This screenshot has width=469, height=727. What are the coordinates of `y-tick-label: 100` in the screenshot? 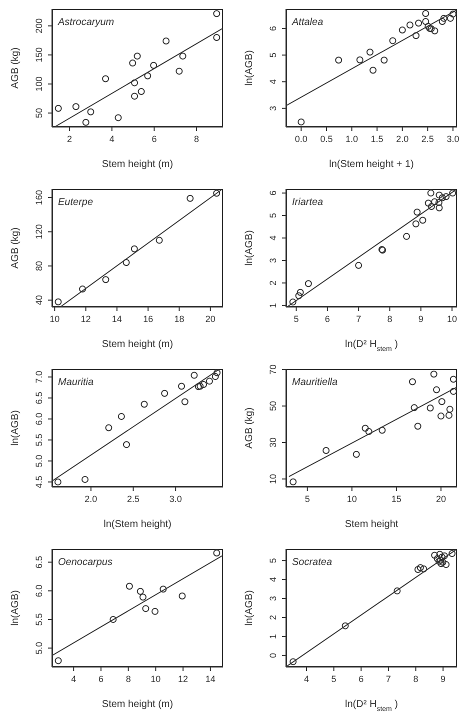 It's located at (39, 84).